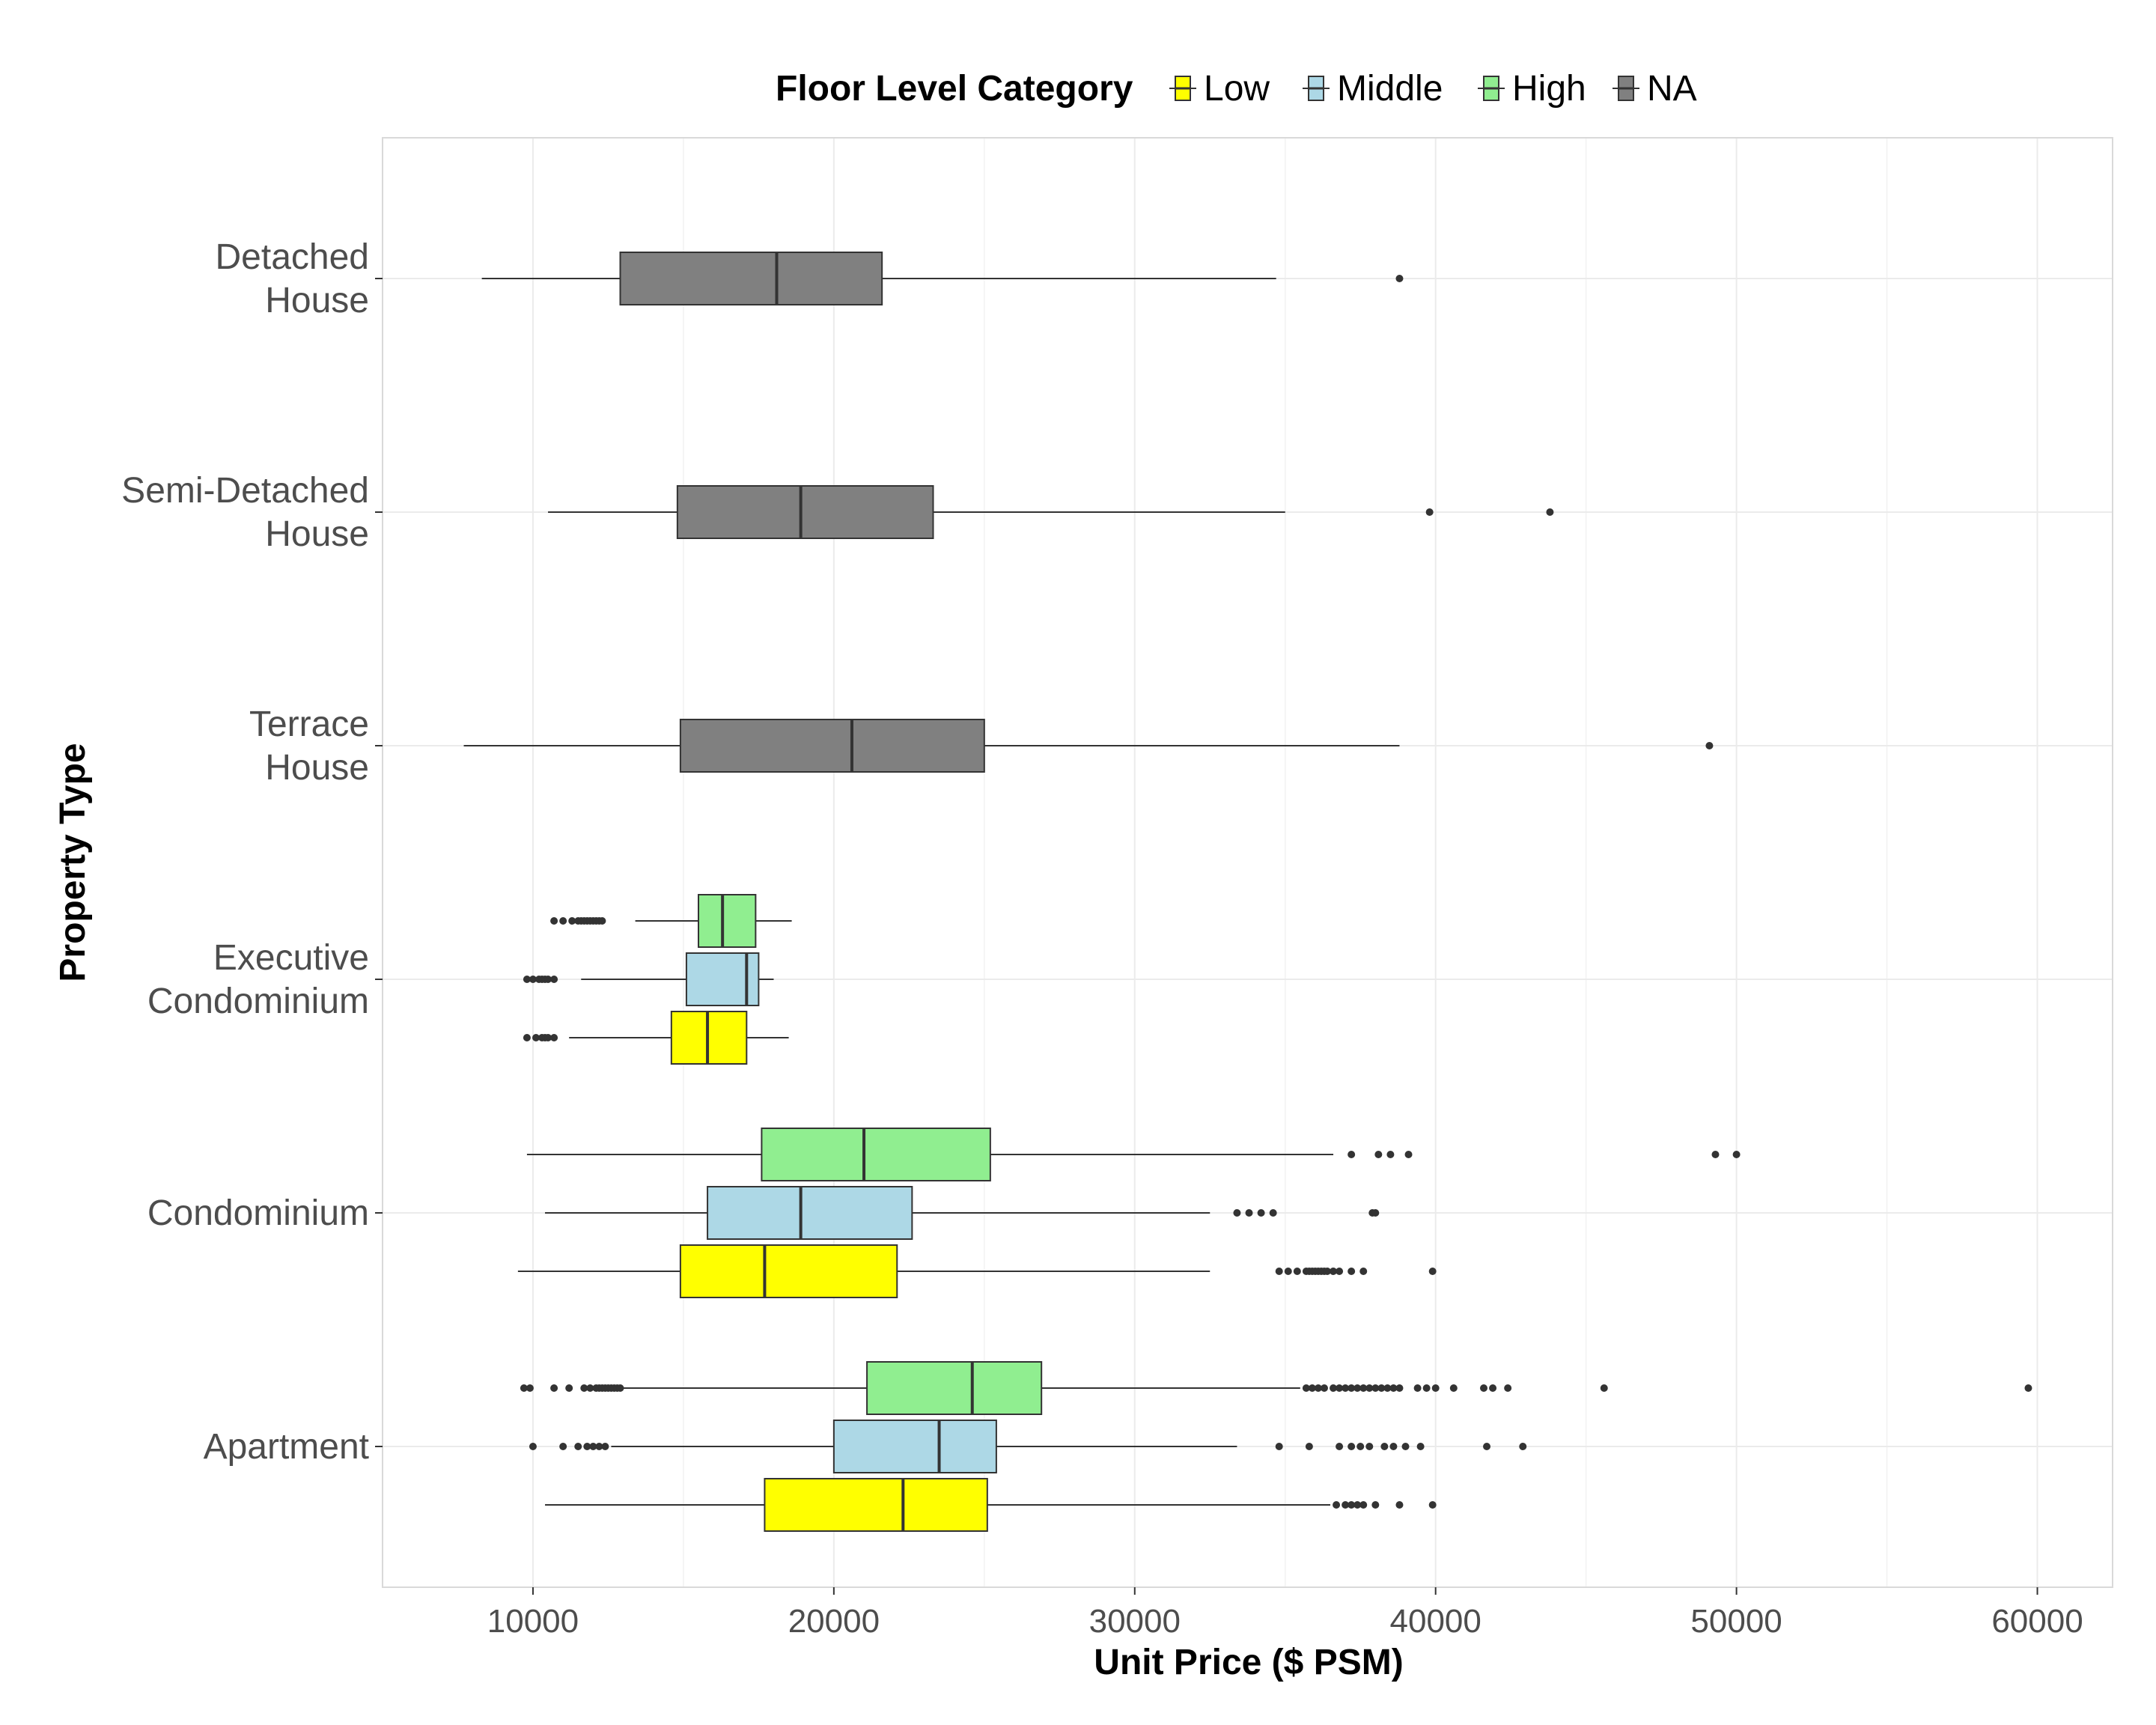 The width and height of the screenshot is (2156, 1725). What do you see at coordinates (1182, 88) in the screenshot?
I see `legend-key-low` at bounding box center [1182, 88].